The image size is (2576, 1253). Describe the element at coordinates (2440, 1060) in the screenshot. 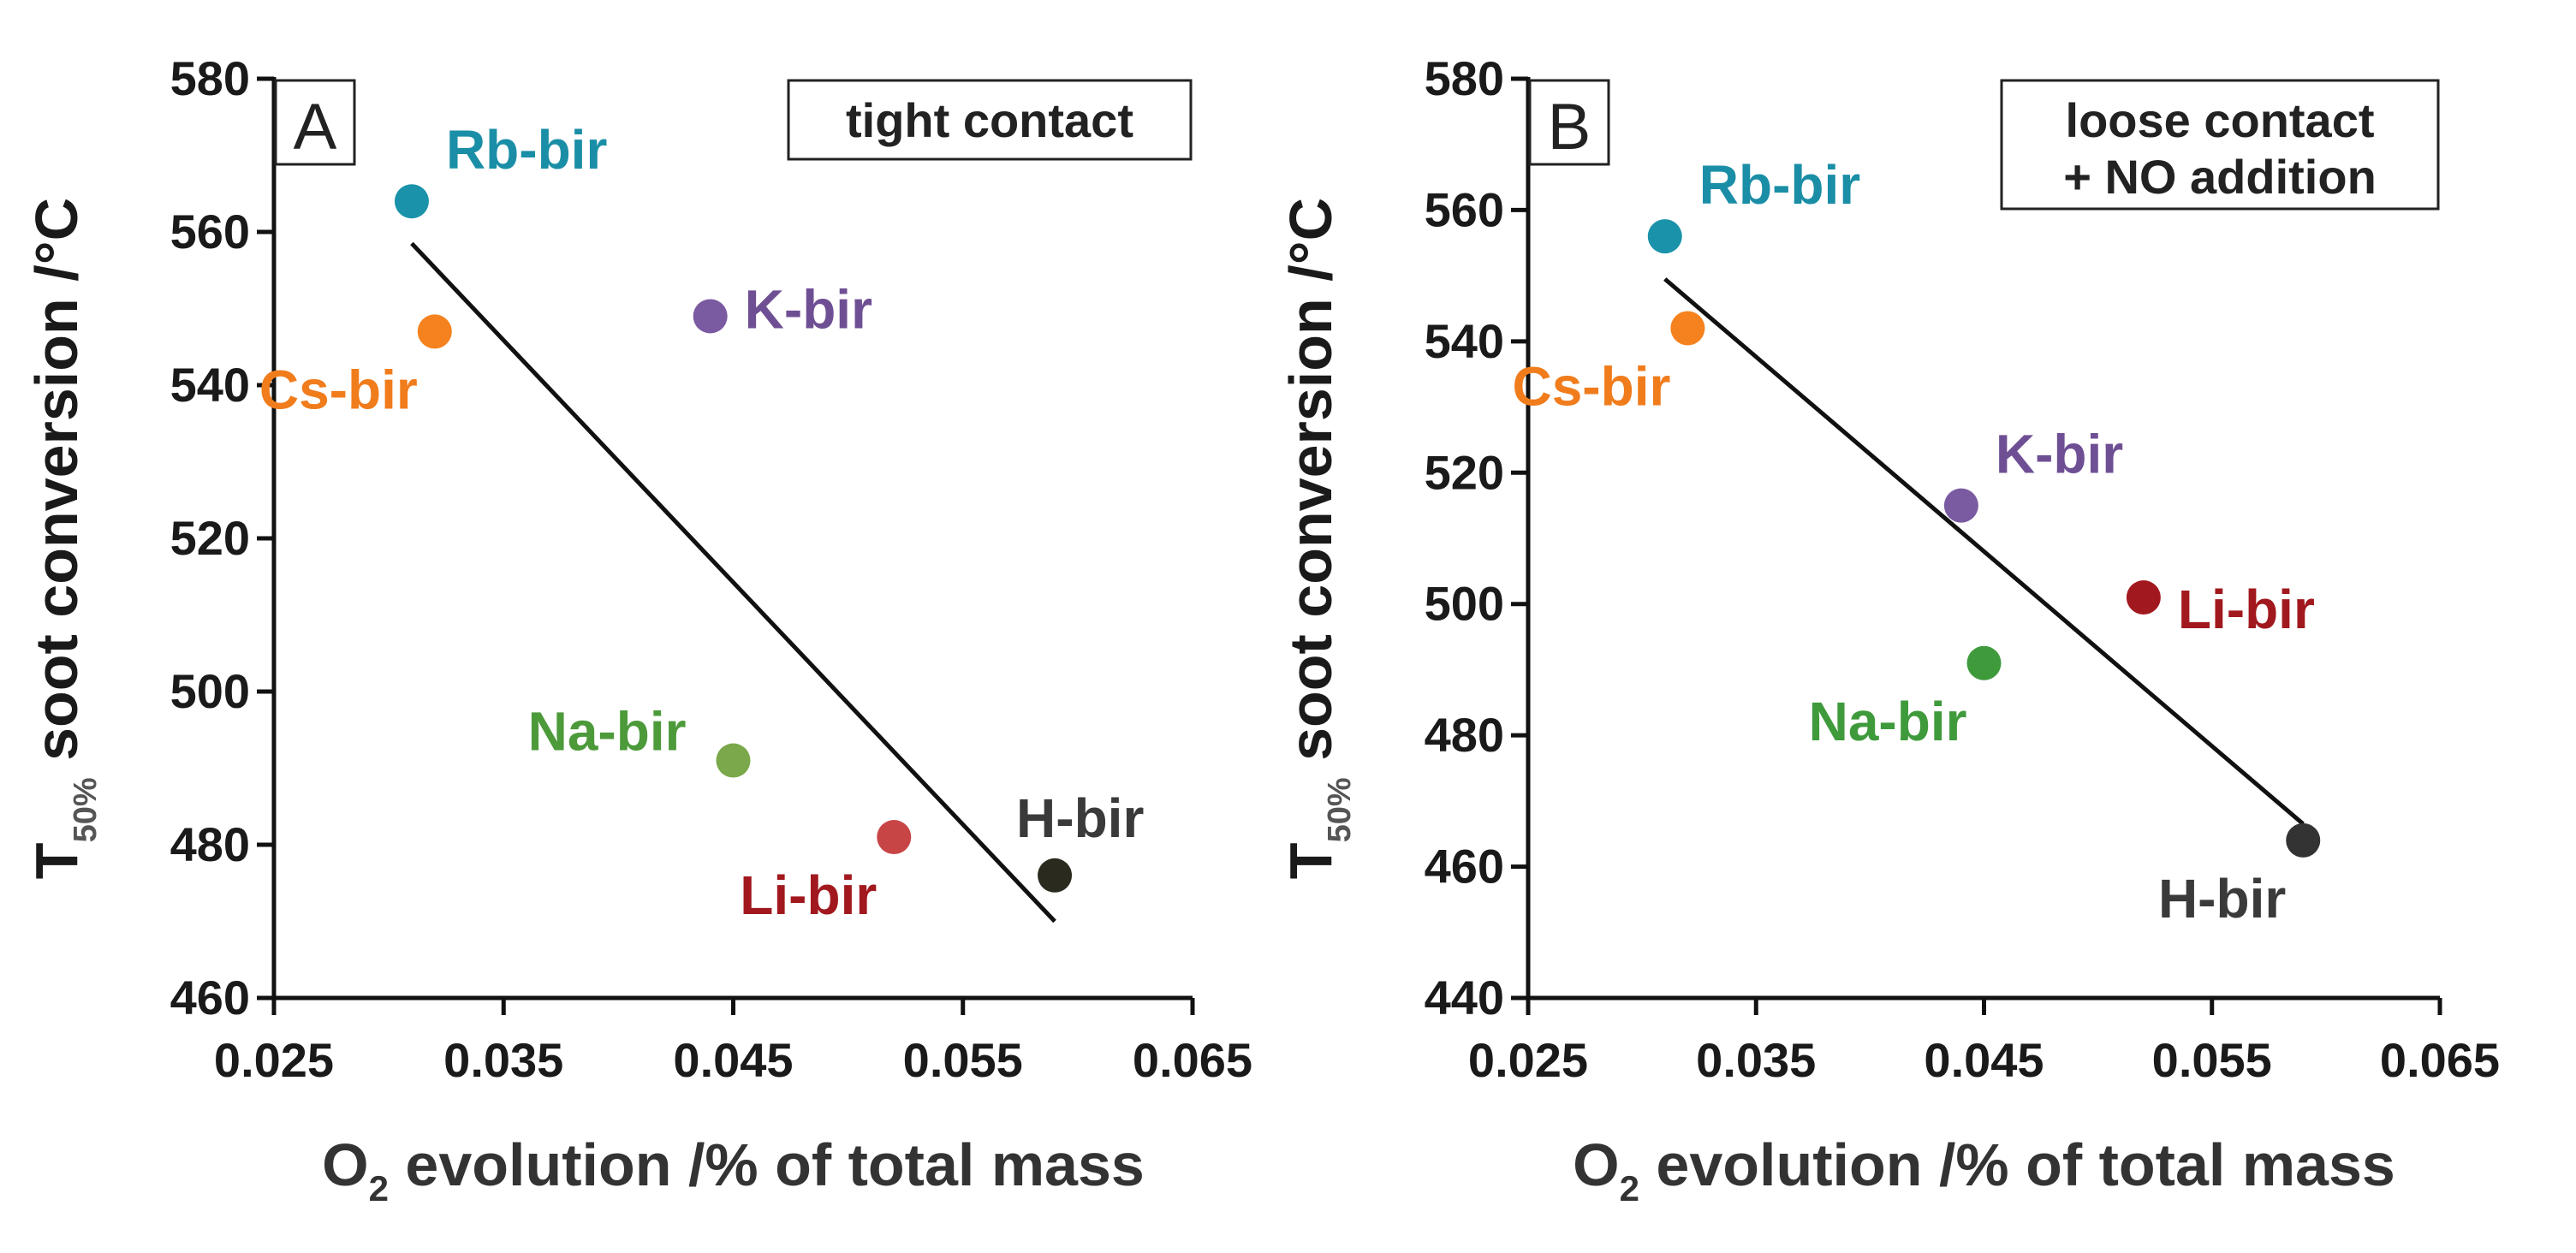

I see `panel-b-x-tick-label: 0.065` at that location.